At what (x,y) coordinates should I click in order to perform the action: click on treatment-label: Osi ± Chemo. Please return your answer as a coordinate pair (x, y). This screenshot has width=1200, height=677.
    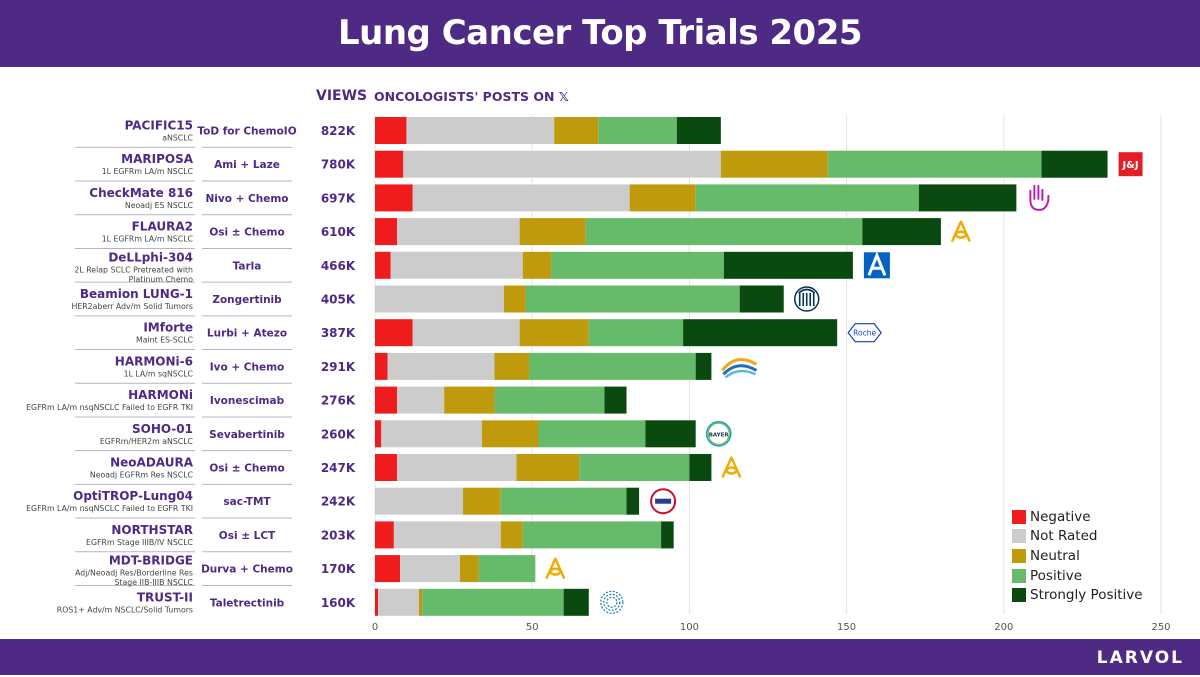
    Looking at the image, I should click on (246, 469).